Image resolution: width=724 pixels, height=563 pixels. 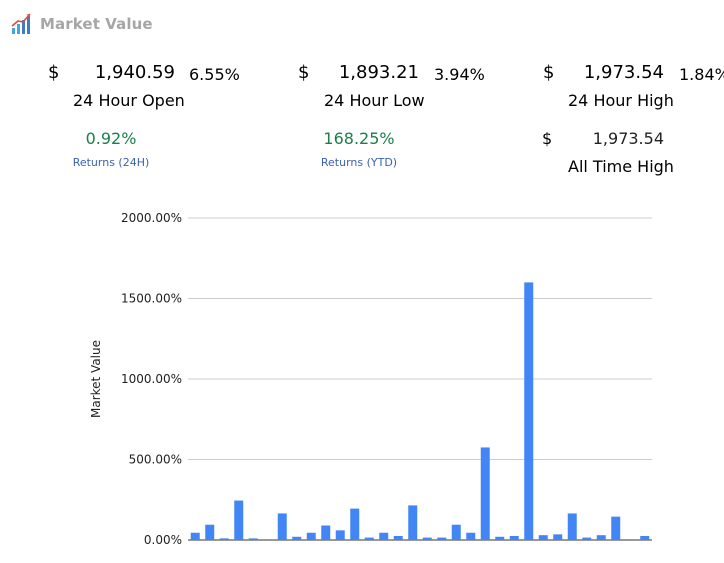 What do you see at coordinates (151, 218) in the screenshot?
I see `y-tick-label: 2000.00%` at bounding box center [151, 218].